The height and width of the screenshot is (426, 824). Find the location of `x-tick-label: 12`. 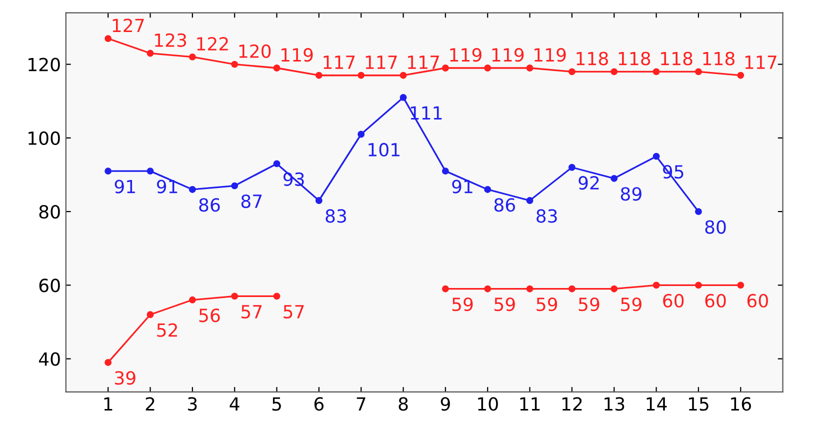

x-tick-label: 12 is located at coordinates (572, 403).